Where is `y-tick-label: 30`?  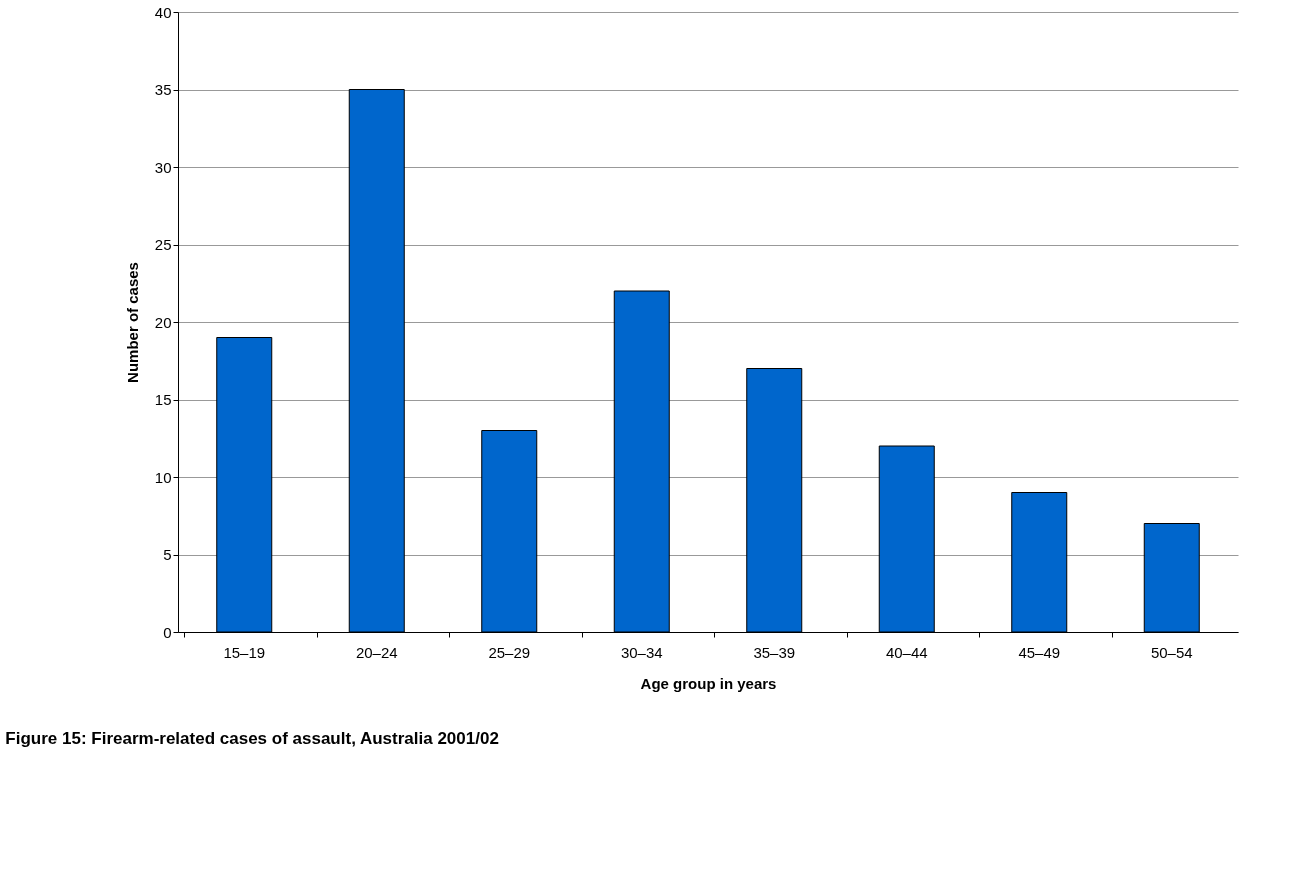 y-tick-label: 30 is located at coordinates (163, 167).